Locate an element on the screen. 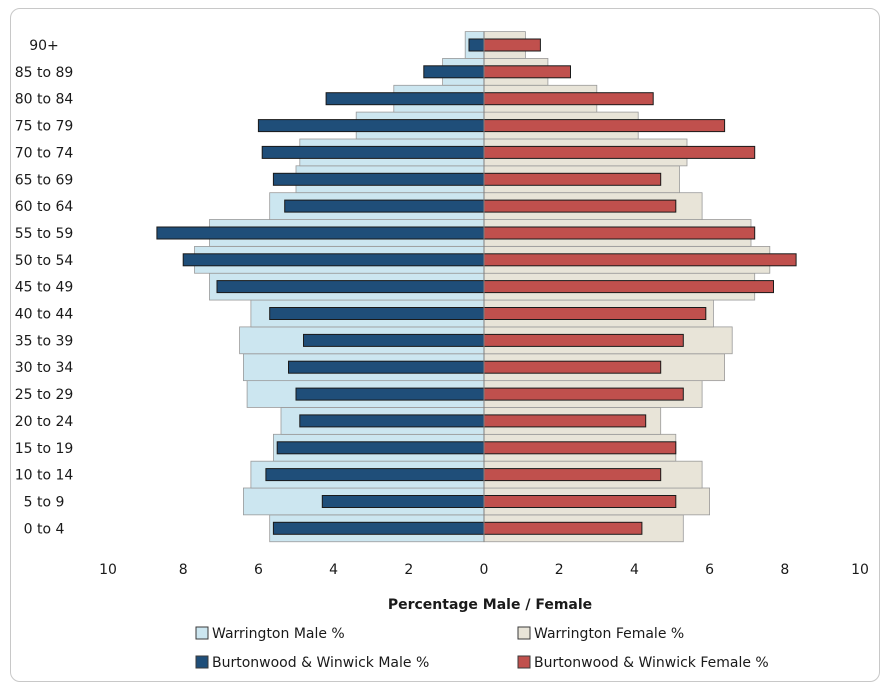 The width and height of the screenshot is (883, 685). x-tick-label-4: 2 is located at coordinates (408, 570).